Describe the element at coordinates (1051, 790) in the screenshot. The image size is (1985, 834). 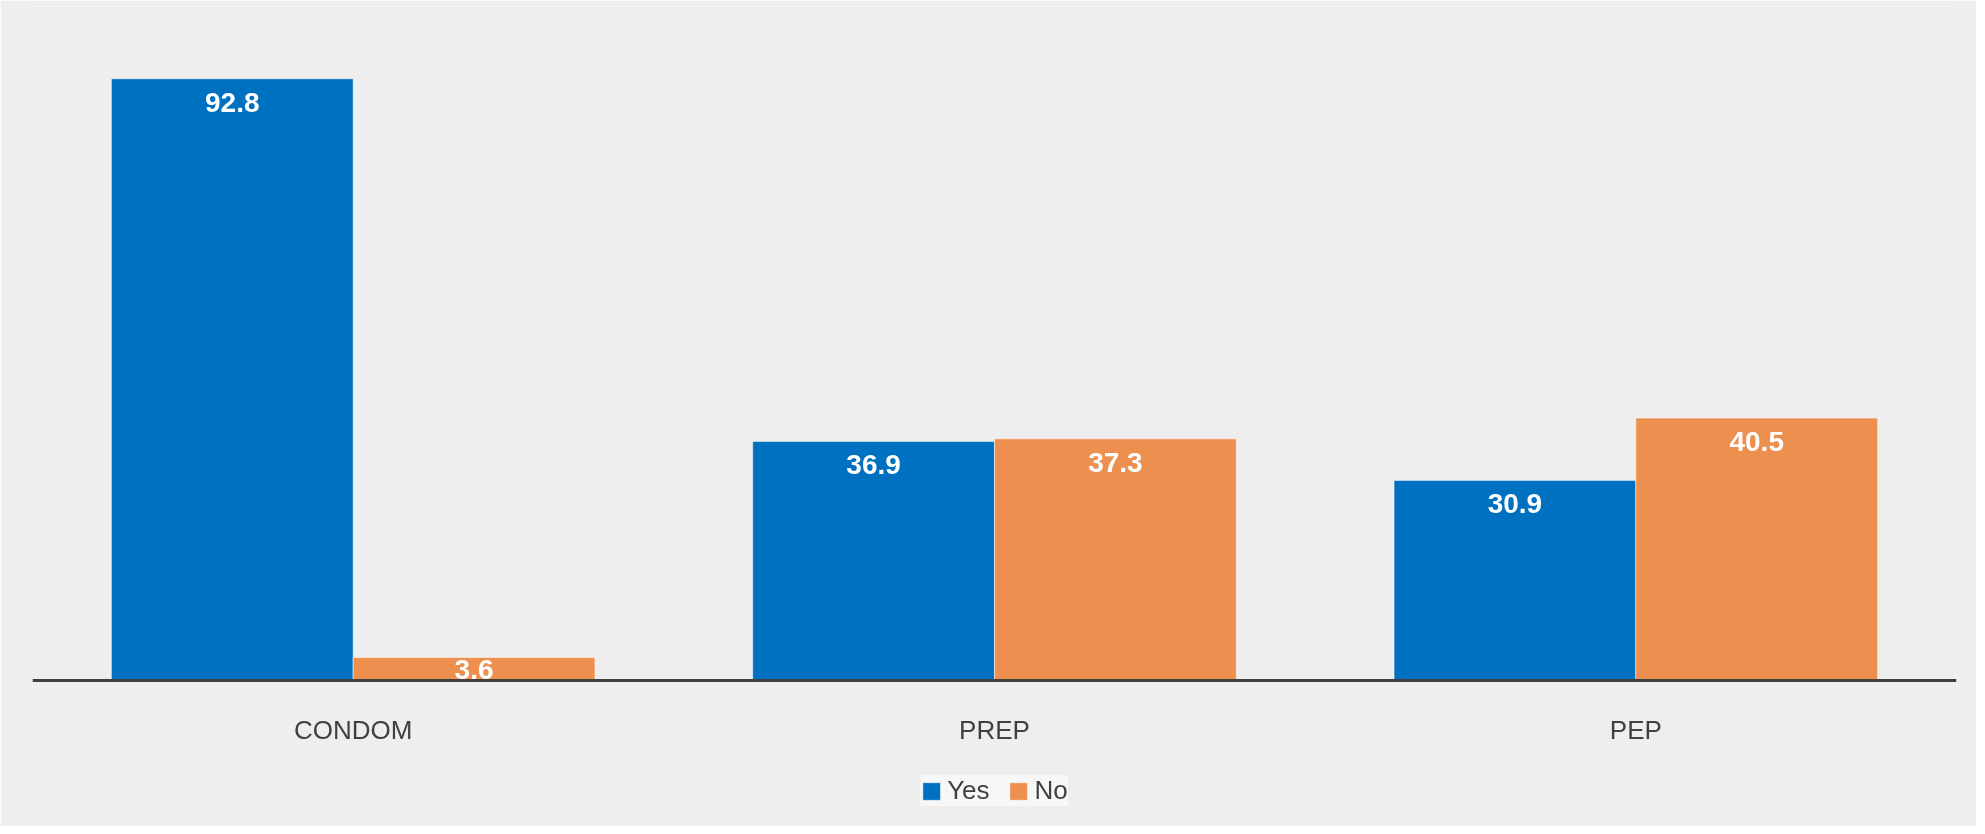
I see `legend-label: No` at that location.